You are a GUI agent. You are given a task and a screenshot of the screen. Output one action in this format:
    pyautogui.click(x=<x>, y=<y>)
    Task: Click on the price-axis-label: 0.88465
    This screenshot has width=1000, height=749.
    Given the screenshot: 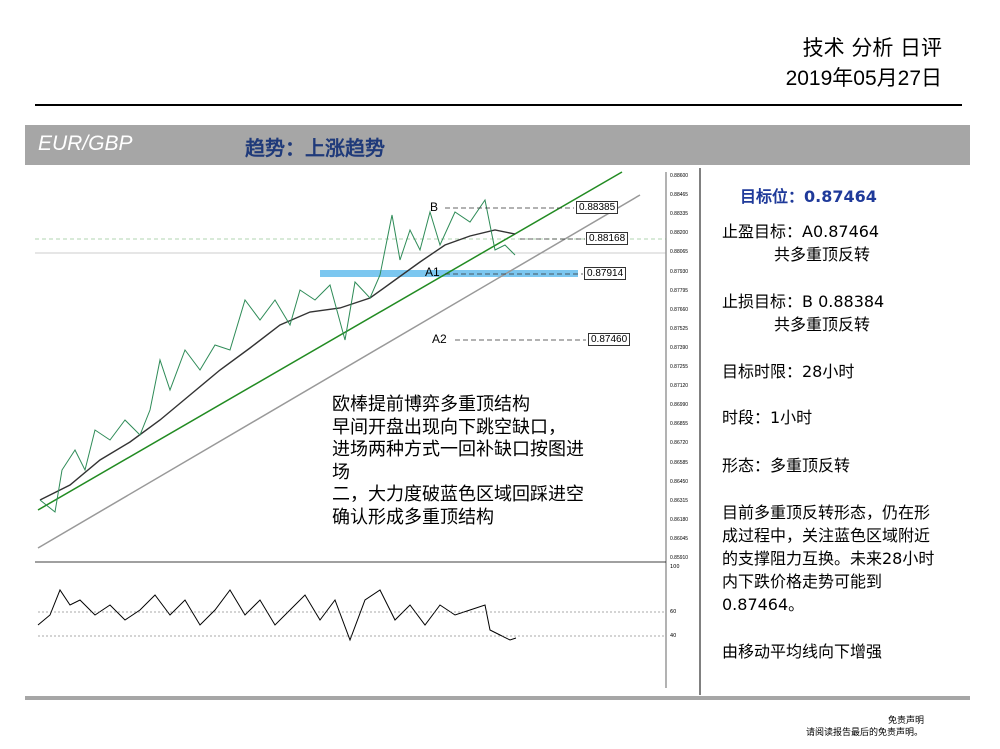 What is the action you would take?
    pyautogui.click(x=679, y=195)
    